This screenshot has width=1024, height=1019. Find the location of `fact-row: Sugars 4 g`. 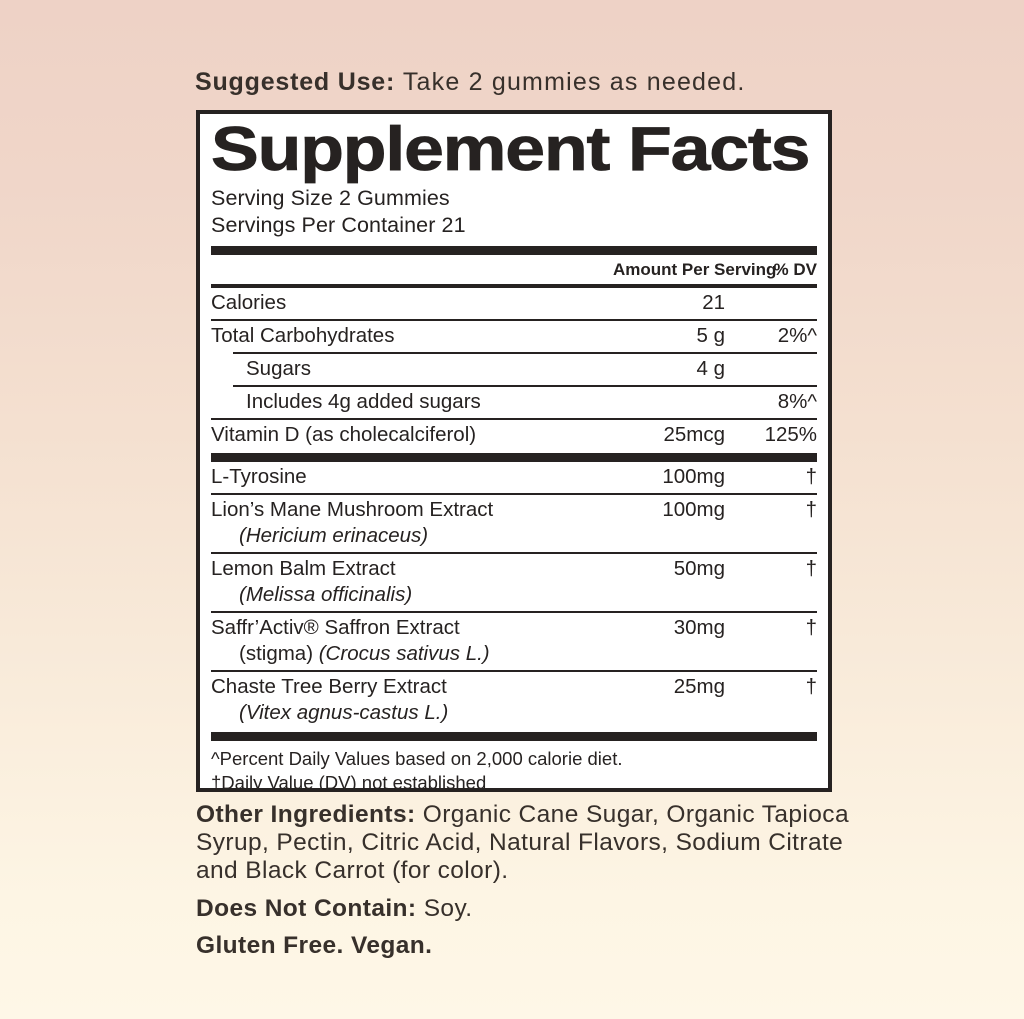

fact-row: Sugars 4 g is located at coordinates (525, 368).